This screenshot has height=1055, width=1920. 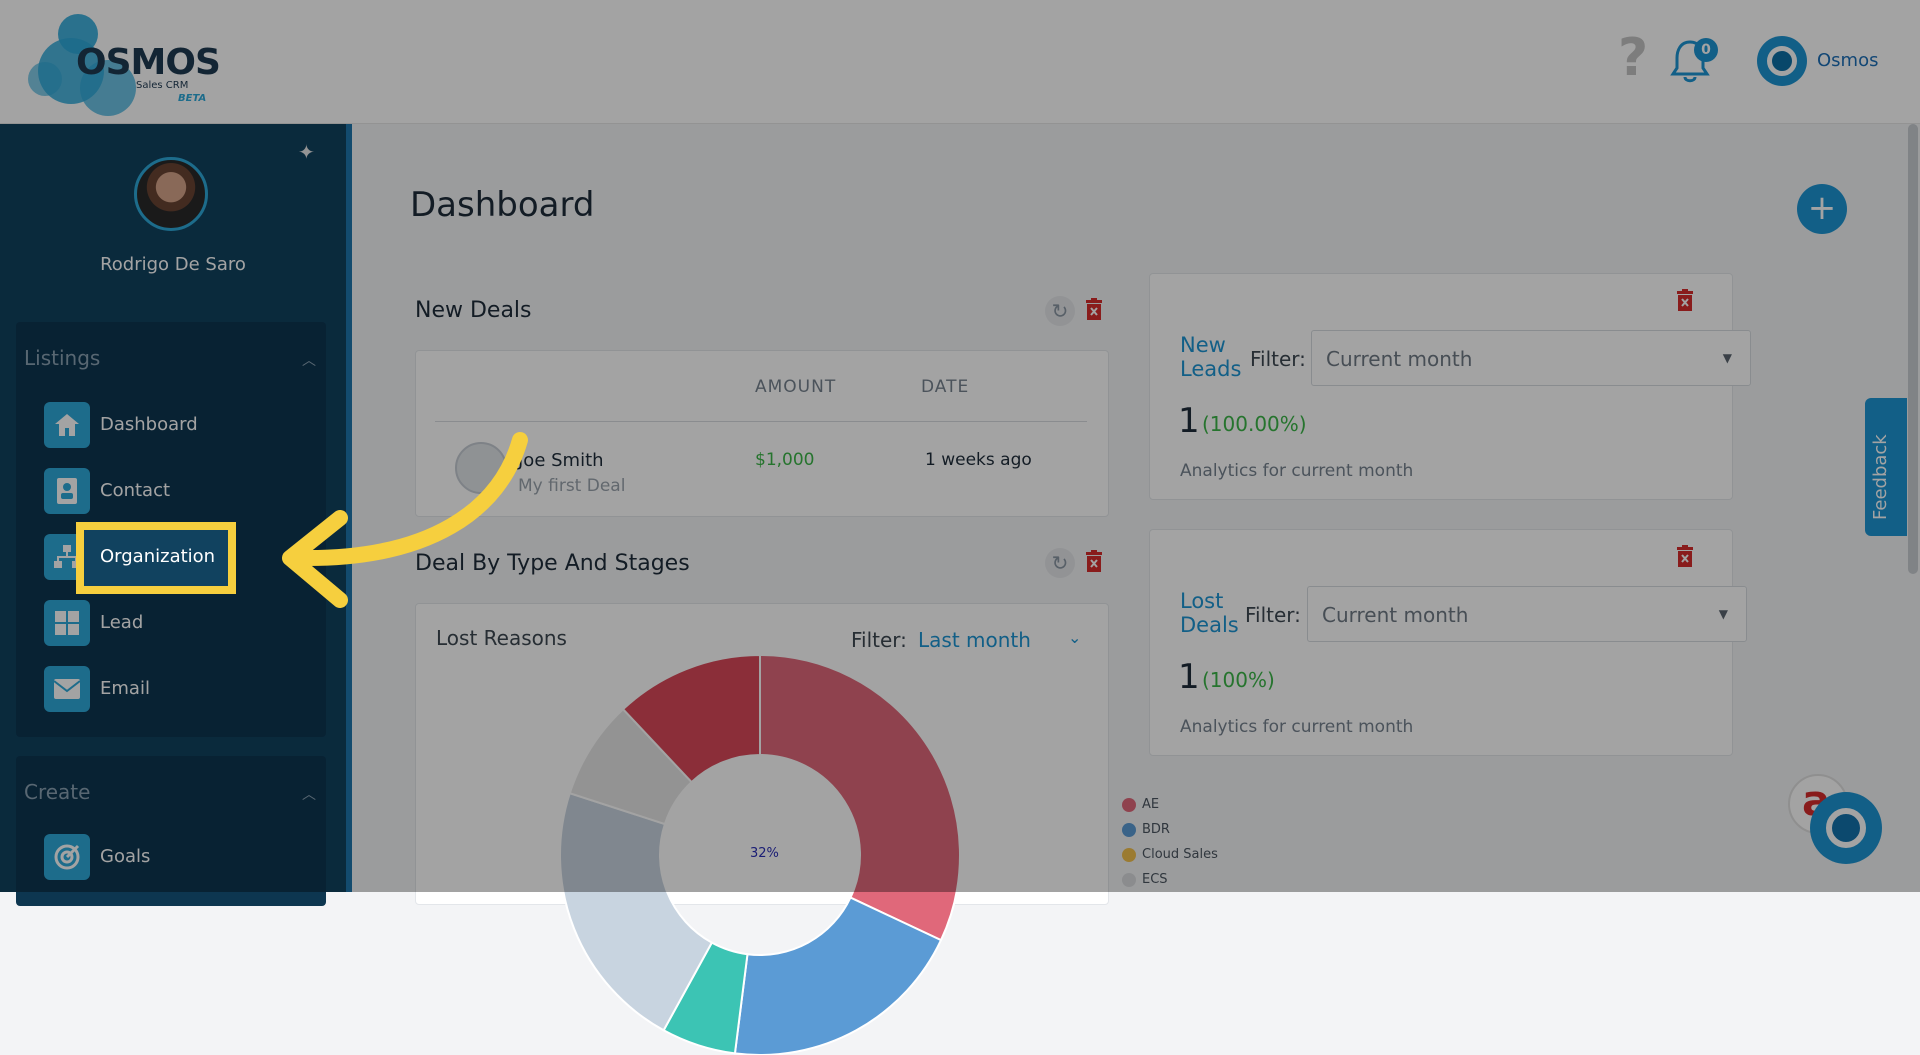 I want to click on new-leads-card, so click(x=1441, y=386).